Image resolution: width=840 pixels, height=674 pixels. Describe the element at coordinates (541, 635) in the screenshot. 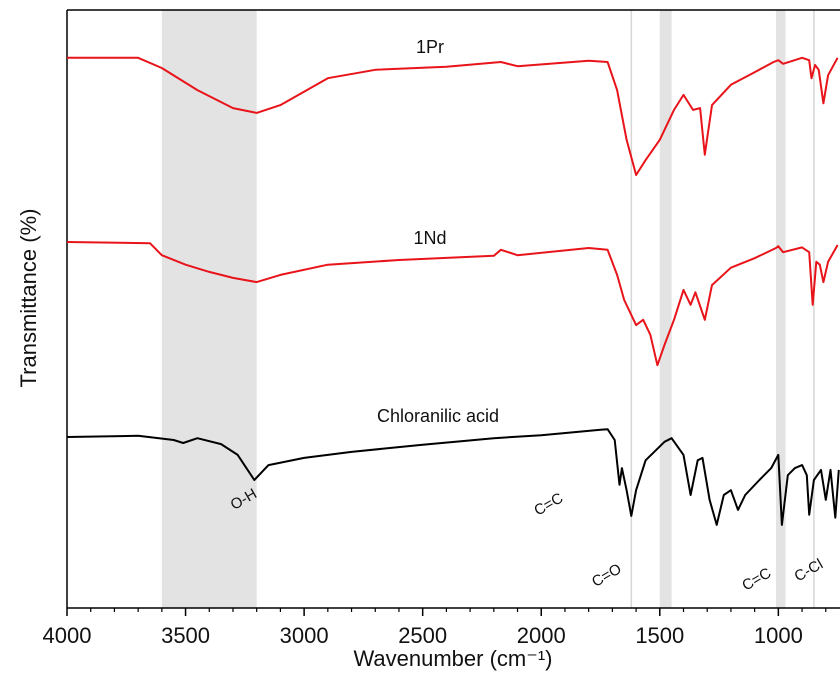

I see `x-tick-label: 2000` at that location.